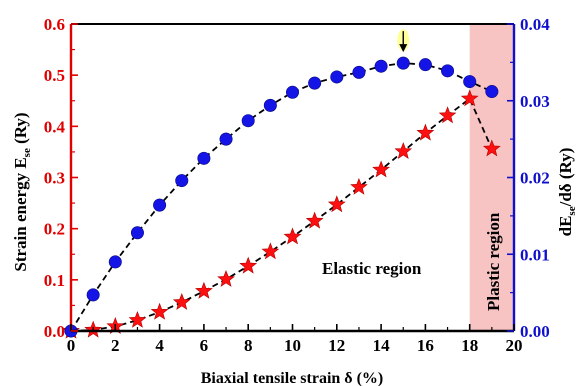 The height and width of the screenshot is (386, 587). Describe the element at coordinates (565, 226) in the screenshot. I see `y-right-title-main: dE` at that location.